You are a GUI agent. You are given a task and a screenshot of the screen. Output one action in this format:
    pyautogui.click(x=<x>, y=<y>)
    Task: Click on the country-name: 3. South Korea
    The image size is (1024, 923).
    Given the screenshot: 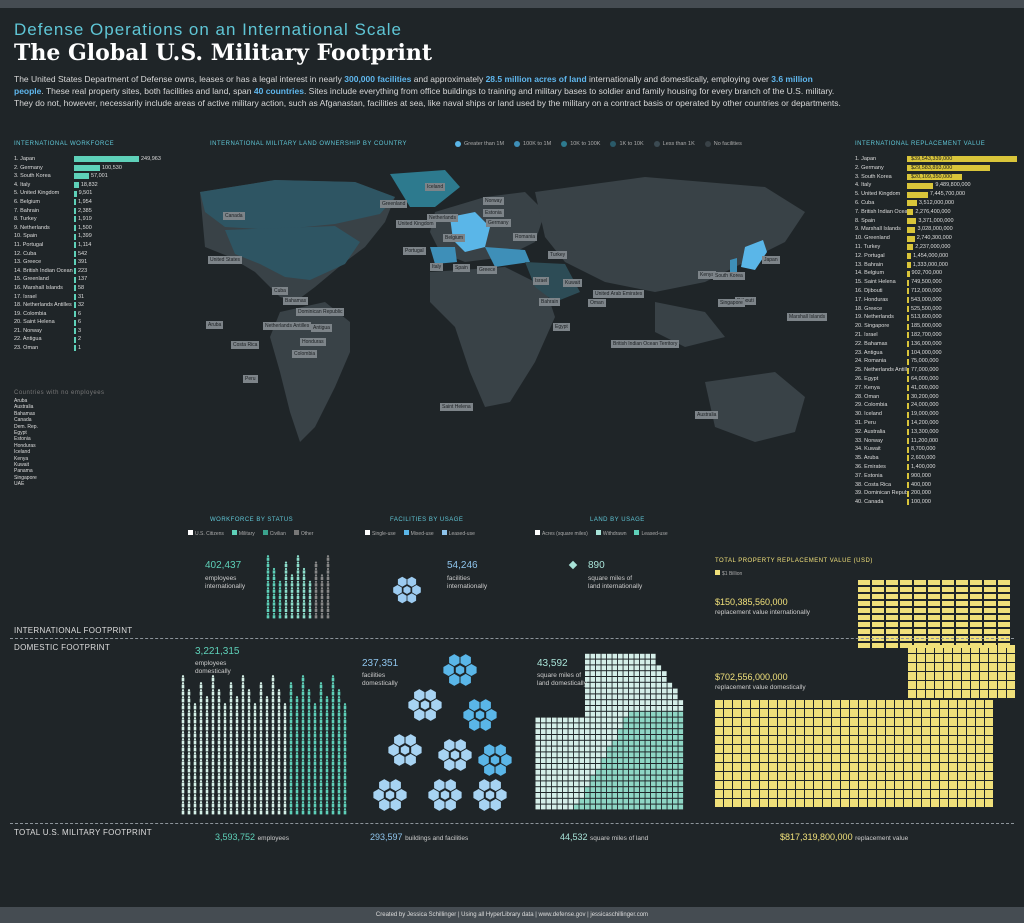 What is the action you would take?
    pyautogui.click(x=32, y=176)
    